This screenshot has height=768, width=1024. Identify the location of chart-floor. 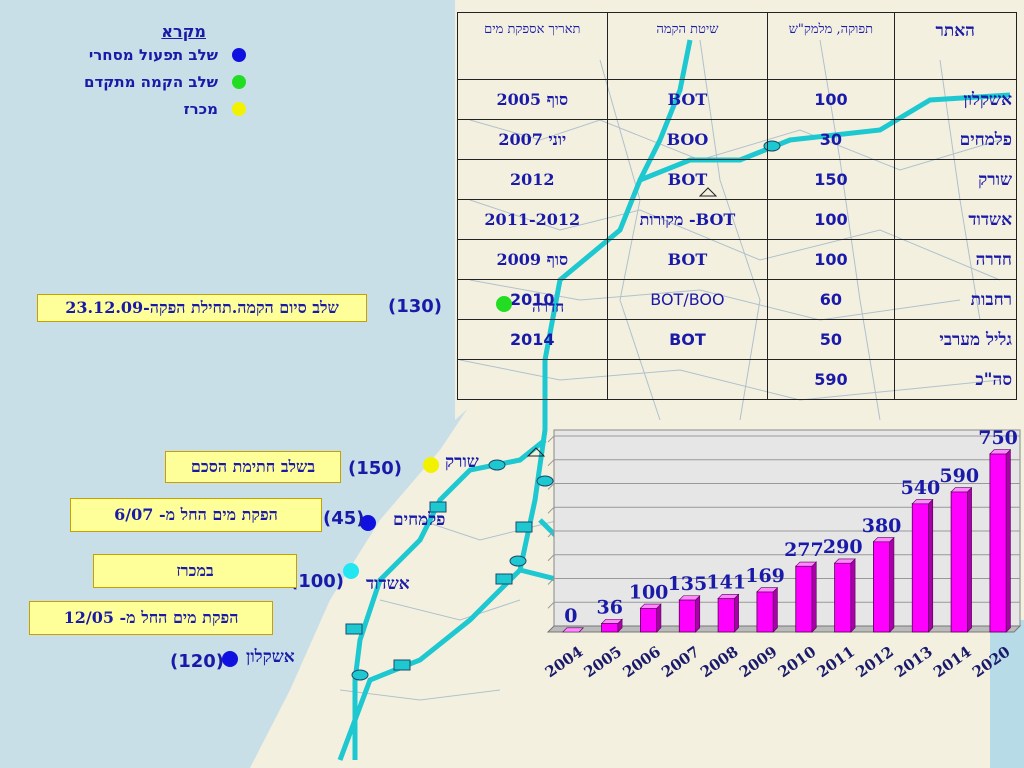
(784, 629).